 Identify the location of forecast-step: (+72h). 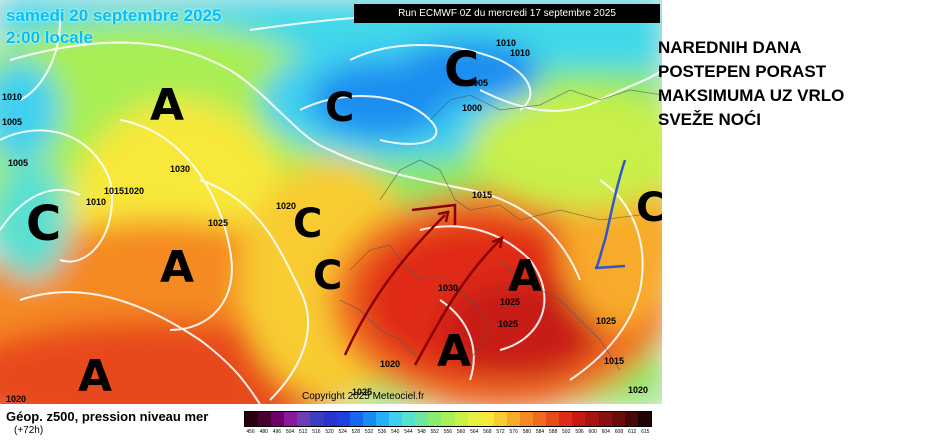
(29, 430).